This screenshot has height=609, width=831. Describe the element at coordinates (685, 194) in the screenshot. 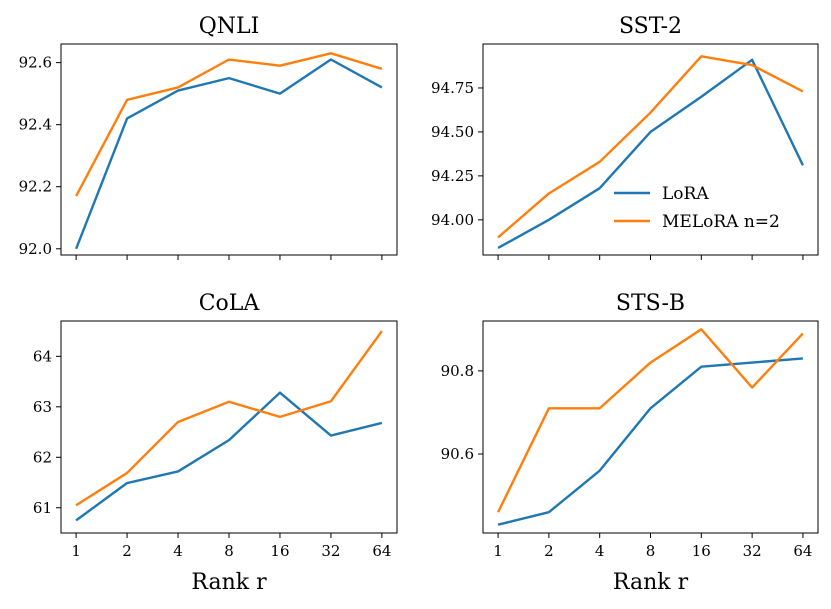

I see `legend-entry: LoRA` at that location.